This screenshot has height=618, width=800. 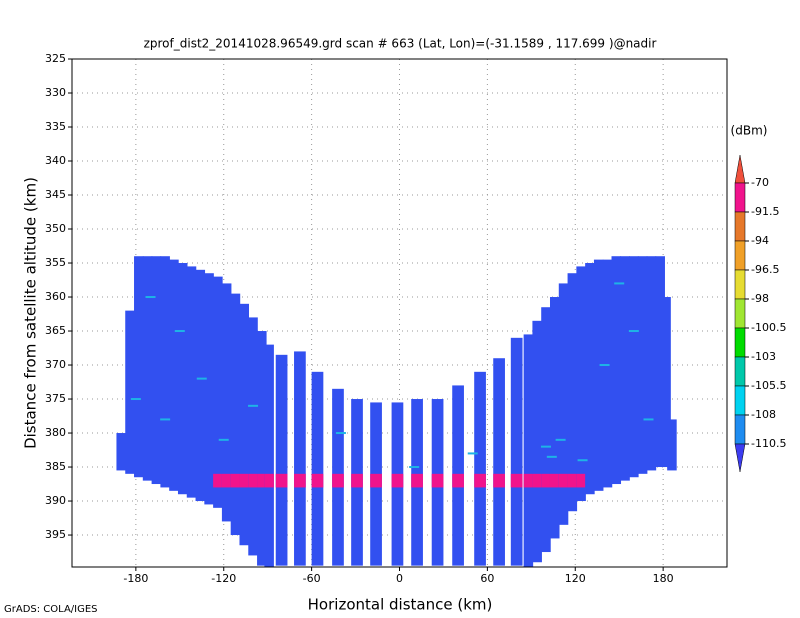 What do you see at coordinates (31, 313) in the screenshot?
I see `y-axis-label: Distance from satellite altitude (km)` at bounding box center [31, 313].